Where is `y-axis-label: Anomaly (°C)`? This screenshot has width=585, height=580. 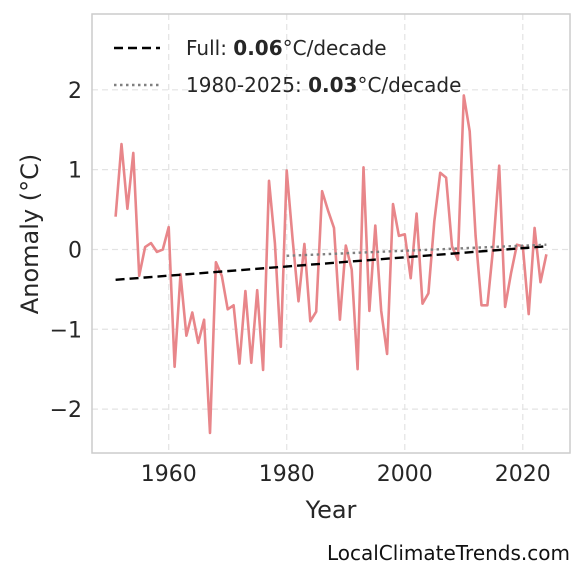
y-axis-label: Anomaly (°C) is located at coordinates (30, 234).